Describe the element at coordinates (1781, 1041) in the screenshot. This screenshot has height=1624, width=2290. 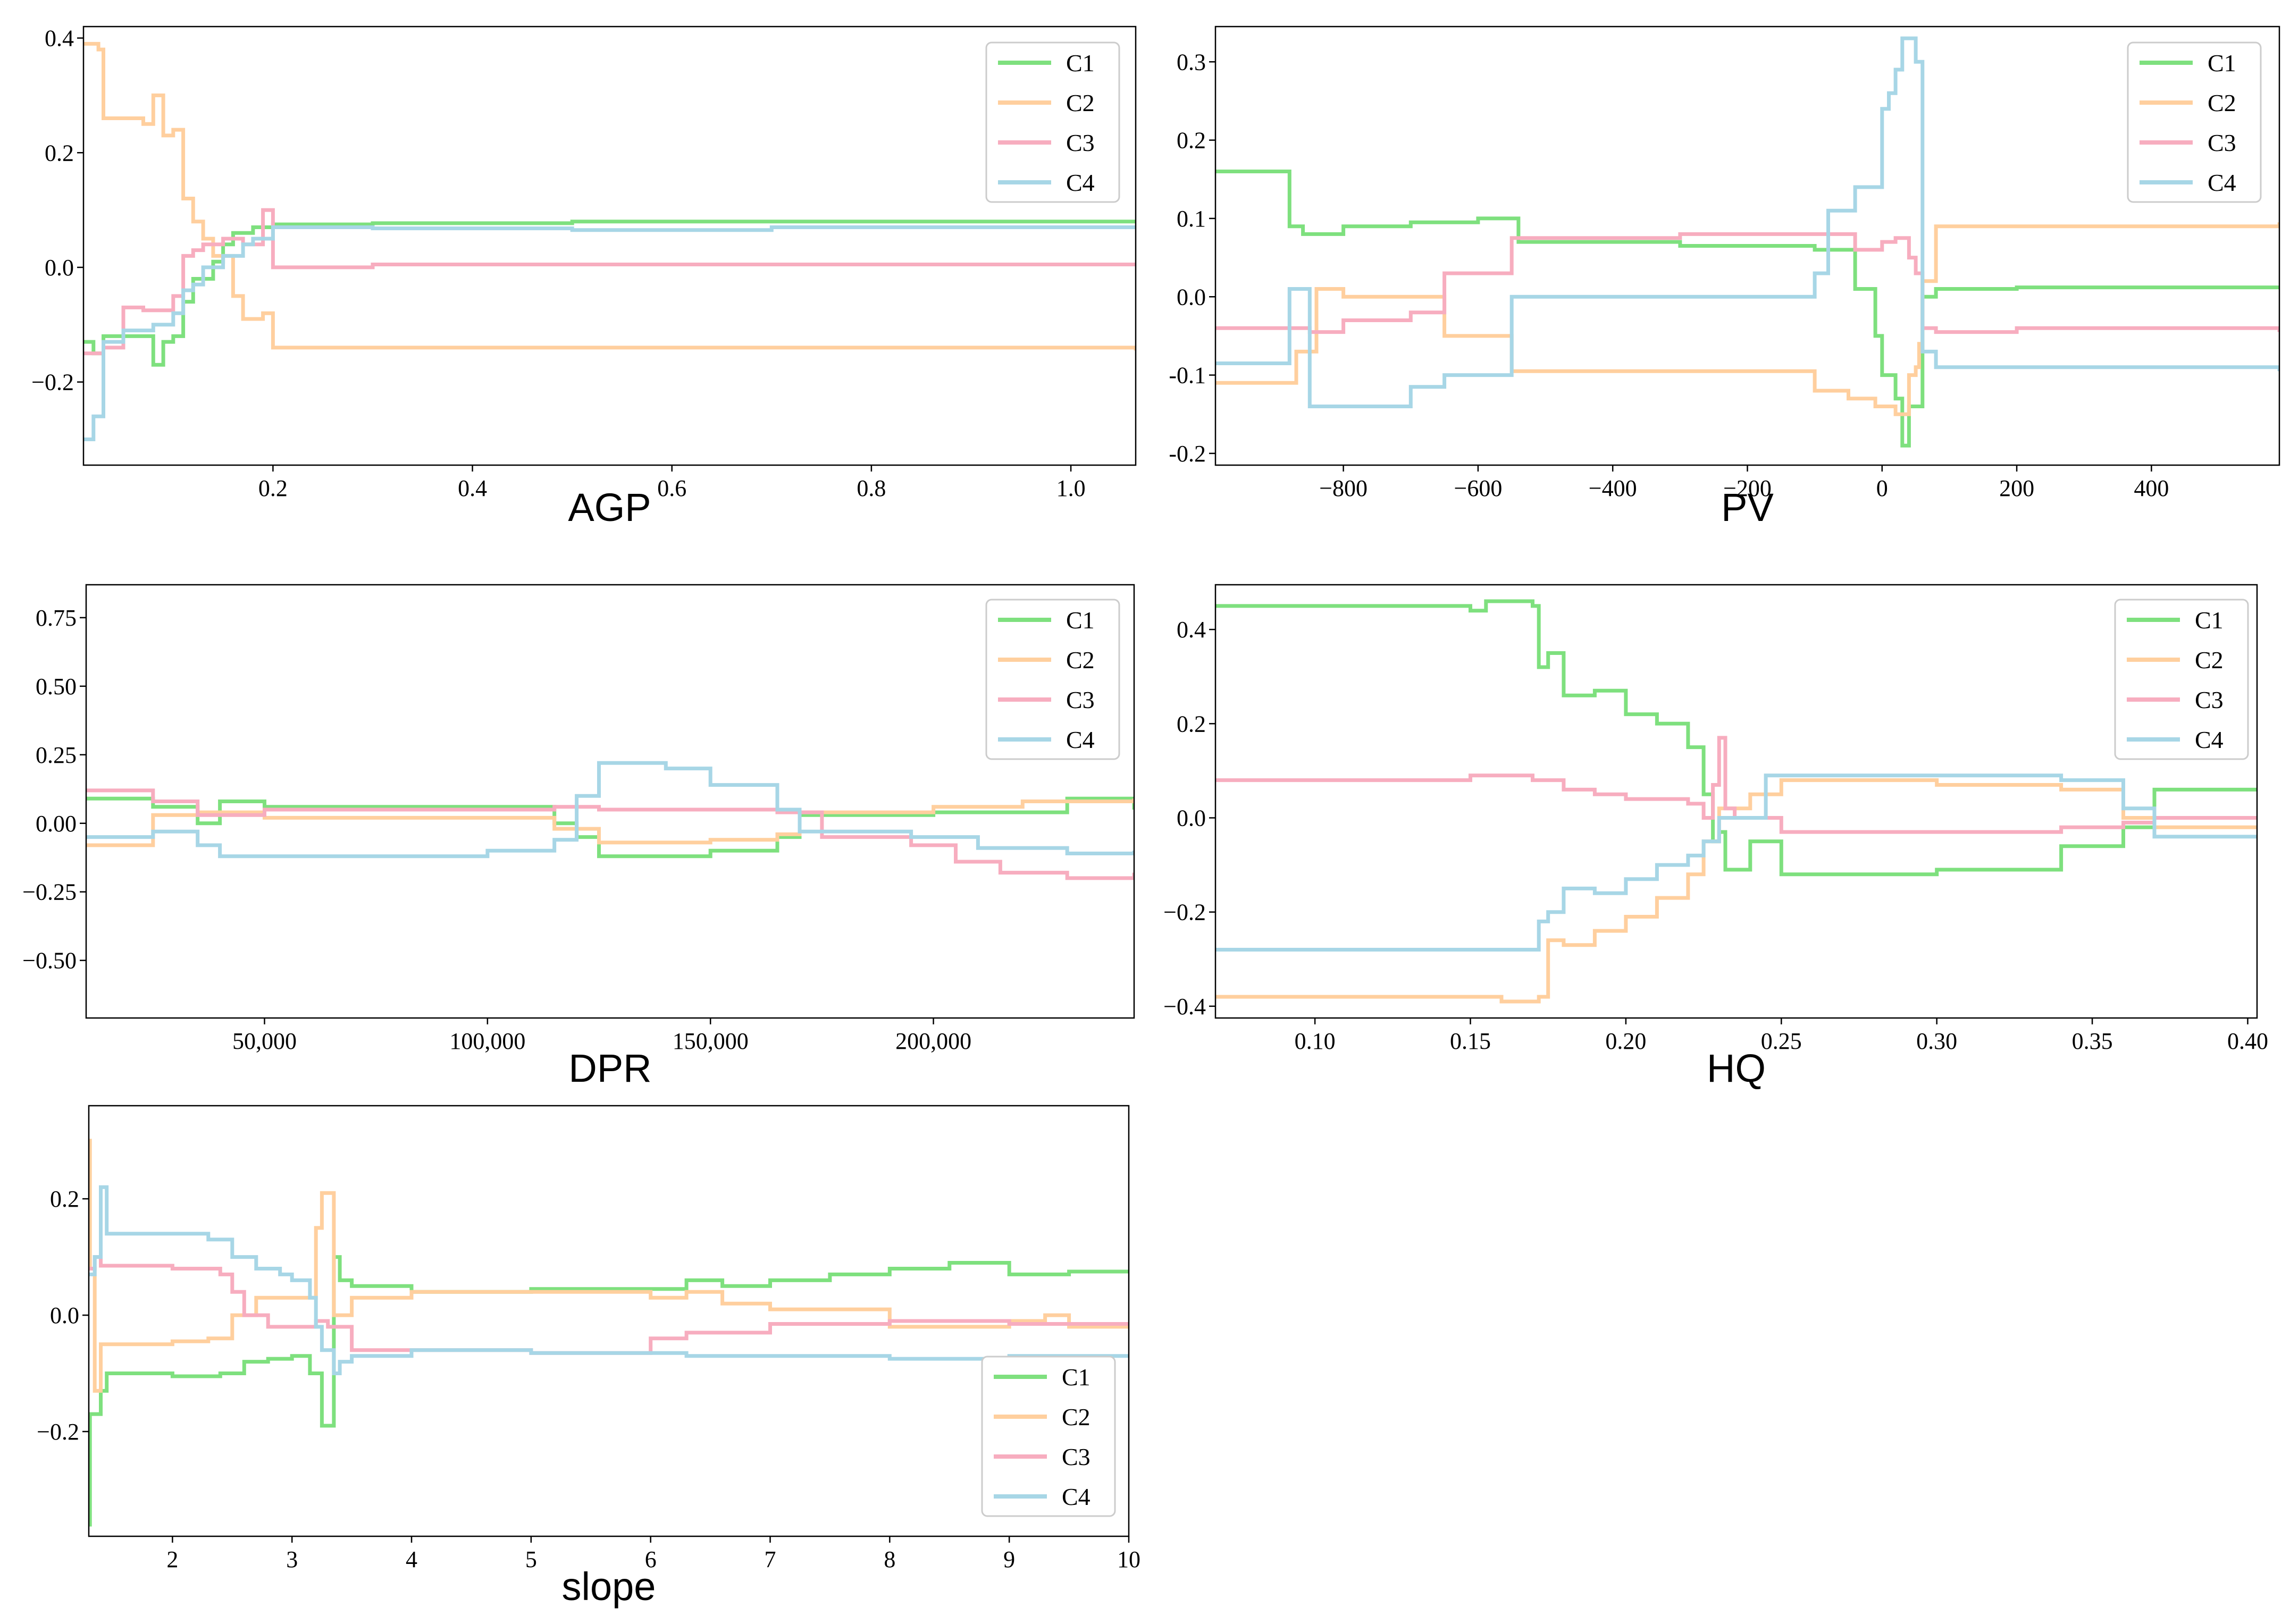
I see `x-tick-label: 0.25` at that location.